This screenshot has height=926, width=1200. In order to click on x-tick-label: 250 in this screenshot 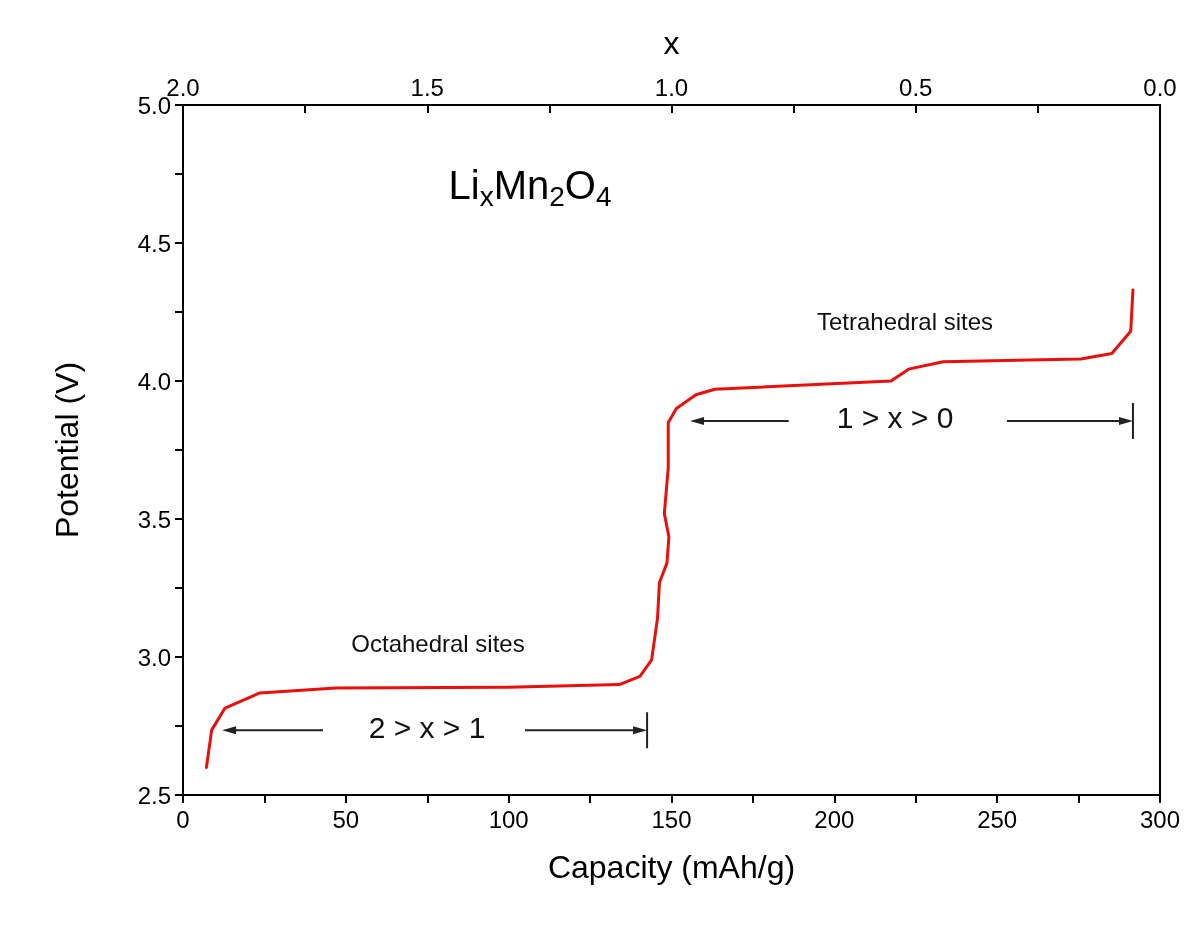, I will do `click(997, 819)`.